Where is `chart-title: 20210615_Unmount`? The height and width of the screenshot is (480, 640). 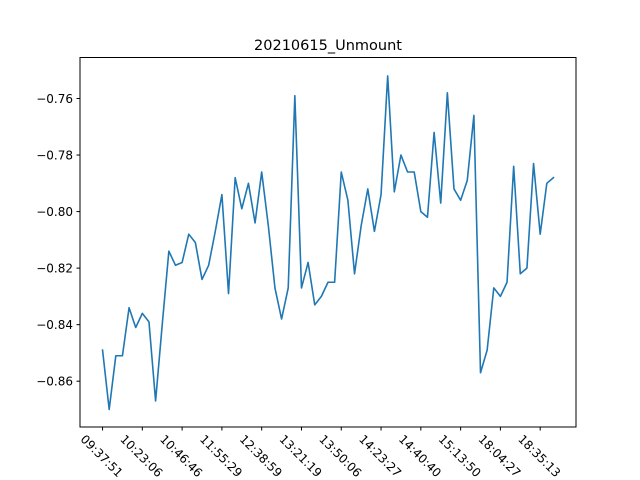 chart-title: 20210615_Unmount is located at coordinates (328, 46).